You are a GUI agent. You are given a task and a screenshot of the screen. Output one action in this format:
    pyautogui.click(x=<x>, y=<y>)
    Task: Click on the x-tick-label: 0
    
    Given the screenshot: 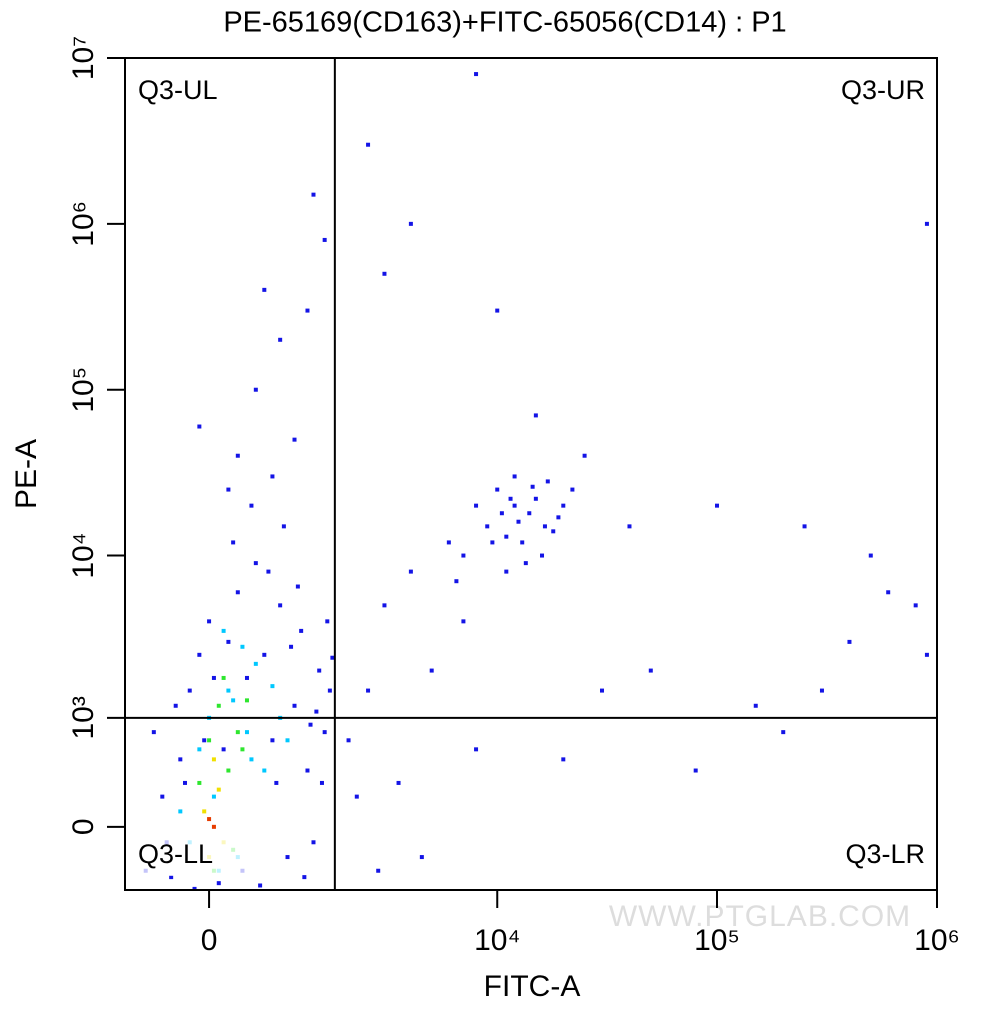 What is the action you would take?
    pyautogui.click(x=209, y=940)
    